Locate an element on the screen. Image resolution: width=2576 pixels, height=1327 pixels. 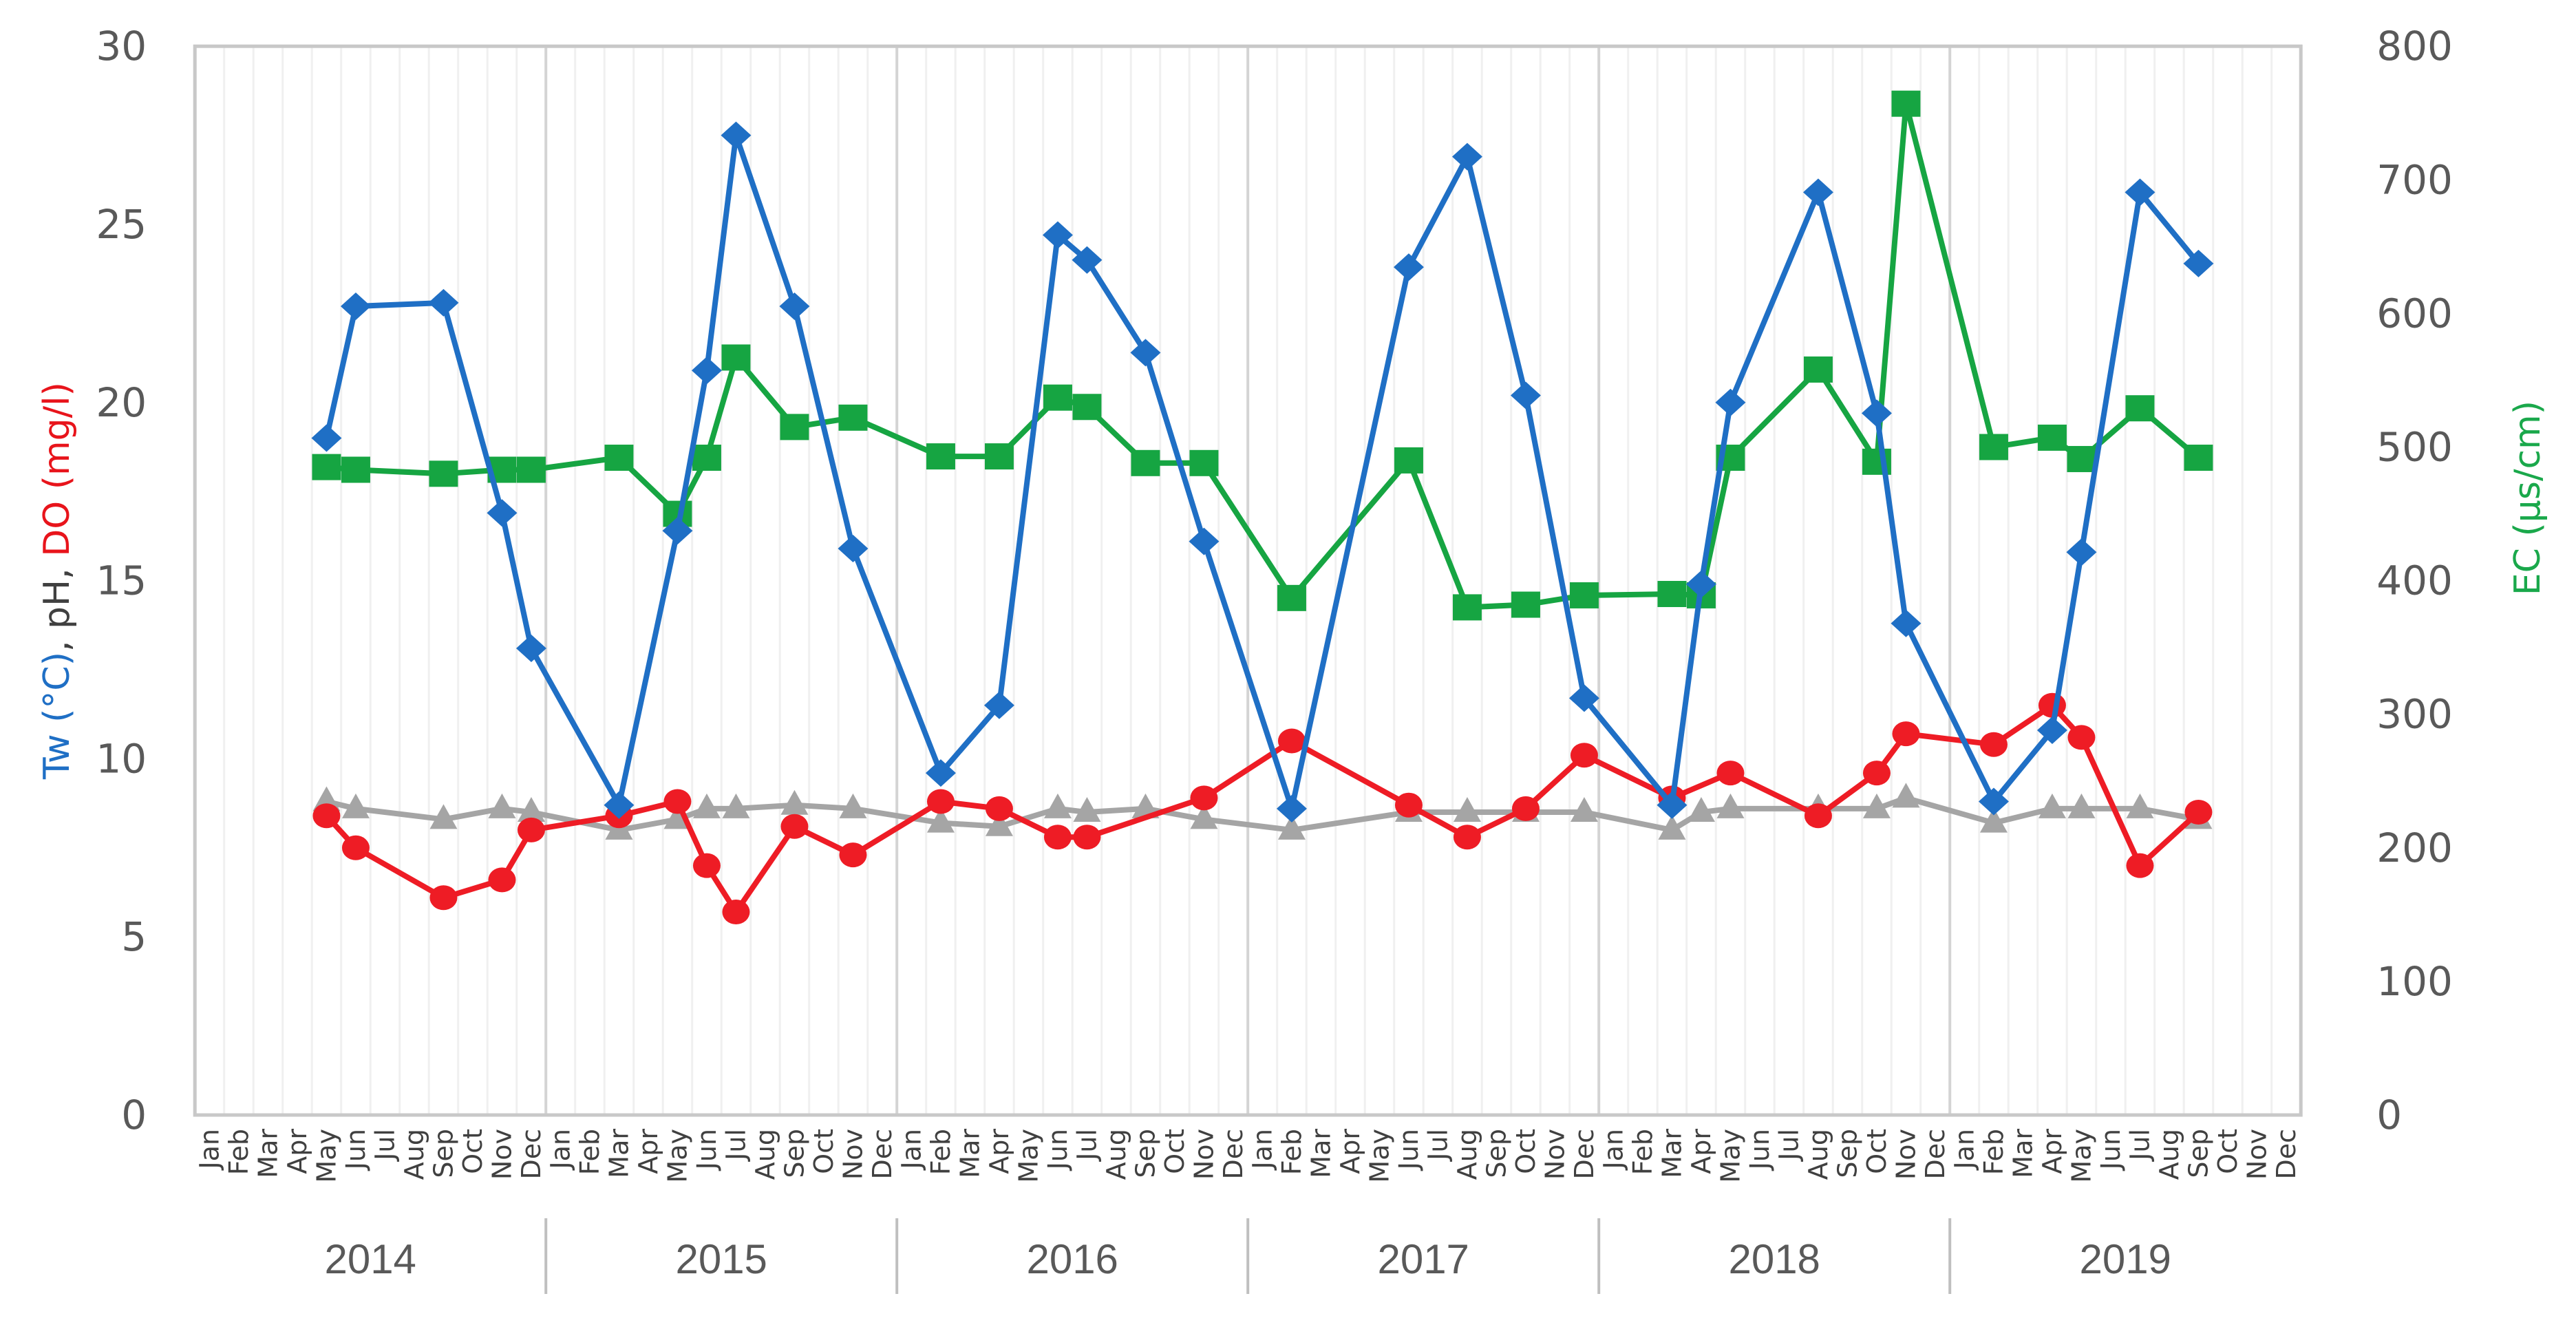
left-y-axis-ticks: 0 5 10 15 20 25 30 is located at coordinates (121, 580).